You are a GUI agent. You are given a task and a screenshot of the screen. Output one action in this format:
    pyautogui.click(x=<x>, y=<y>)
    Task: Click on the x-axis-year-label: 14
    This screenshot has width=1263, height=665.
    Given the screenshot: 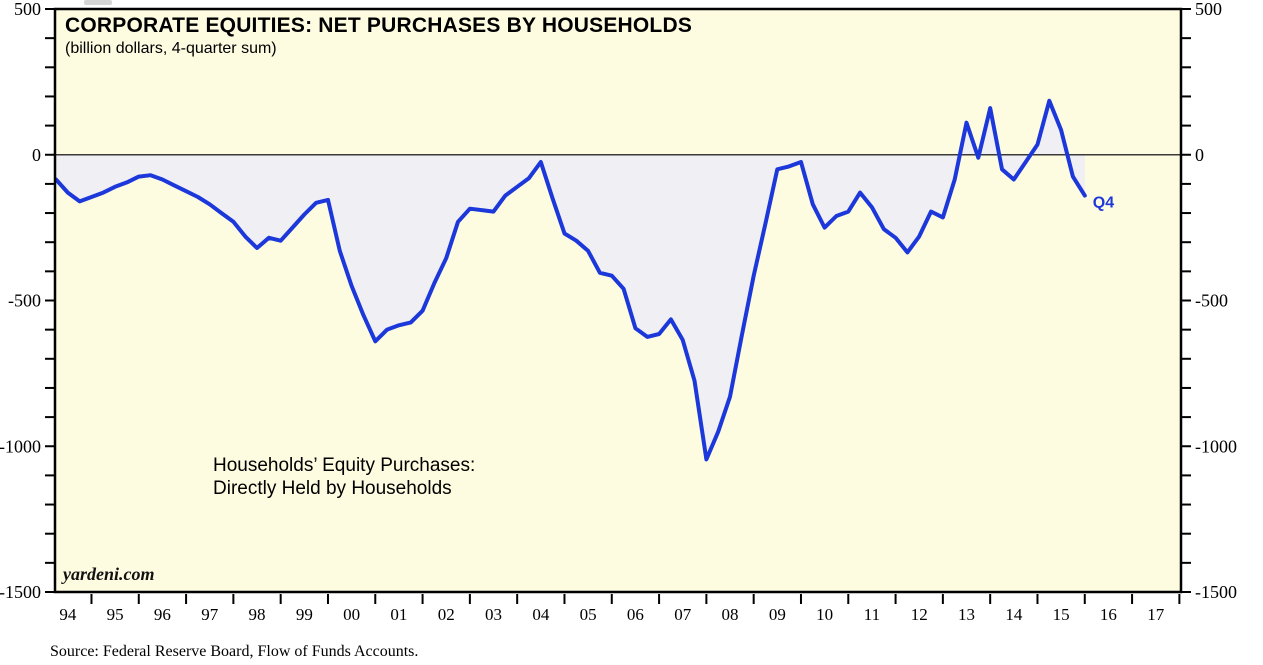 What is the action you would take?
    pyautogui.click(x=1014, y=614)
    